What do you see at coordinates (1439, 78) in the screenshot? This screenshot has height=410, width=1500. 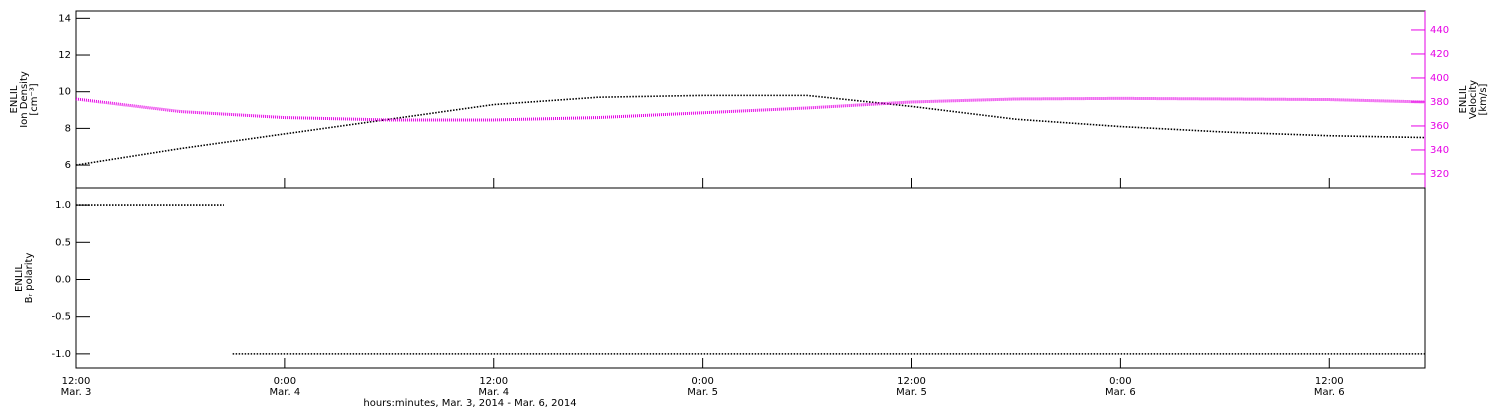 I see `y2-tick-label: 400` at bounding box center [1439, 78].